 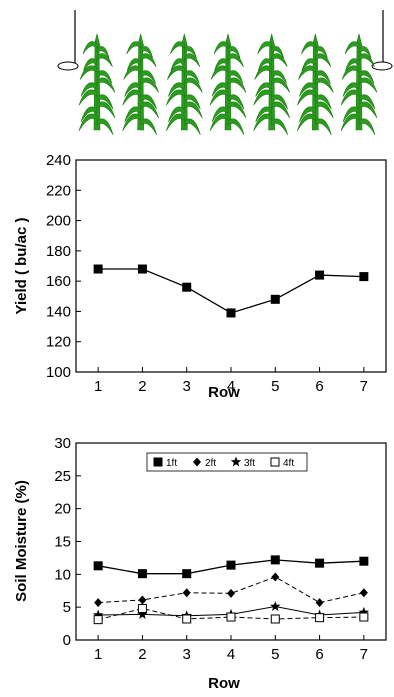 I want to click on yield-xtick-label: 5, so click(x=275, y=386).